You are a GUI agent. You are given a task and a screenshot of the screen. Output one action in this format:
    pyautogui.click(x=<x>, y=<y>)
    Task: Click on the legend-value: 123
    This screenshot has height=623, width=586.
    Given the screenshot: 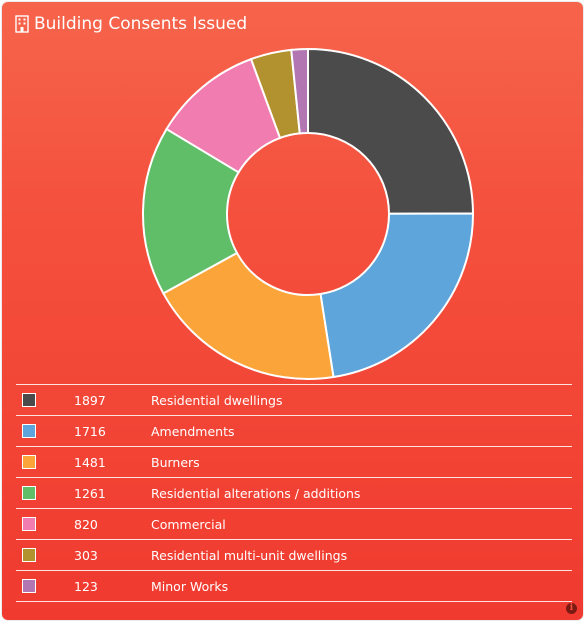 What is the action you would take?
    pyautogui.click(x=86, y=586)
    